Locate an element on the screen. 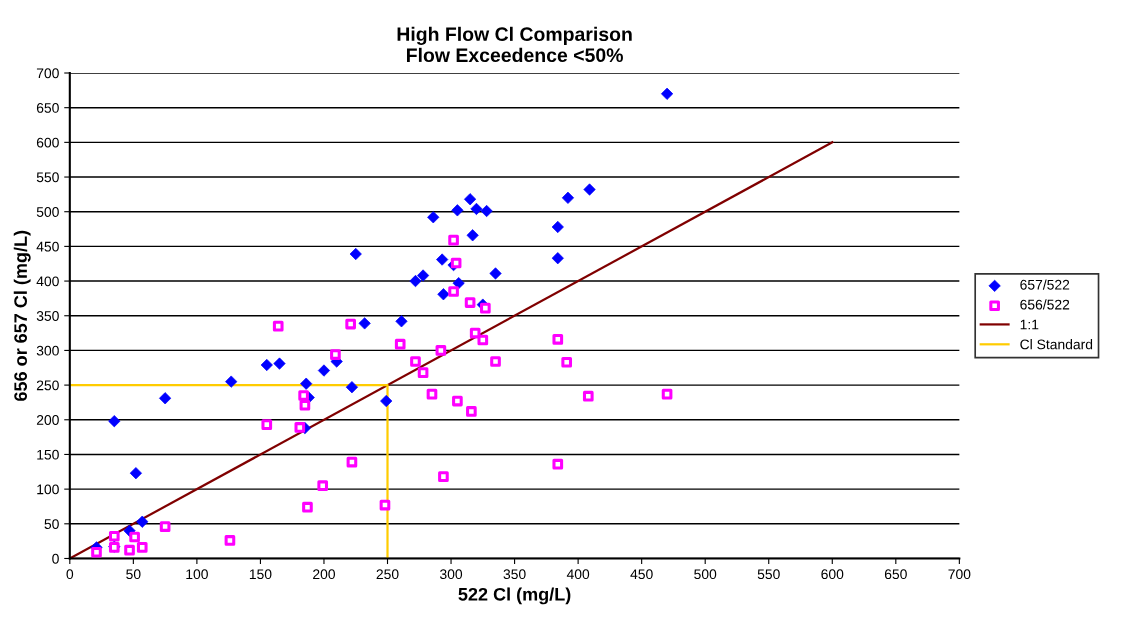 Image resolution: width=1126 pixels, height=624 pixels. x-tick-label: 350 is located at coordinates (514, 574).